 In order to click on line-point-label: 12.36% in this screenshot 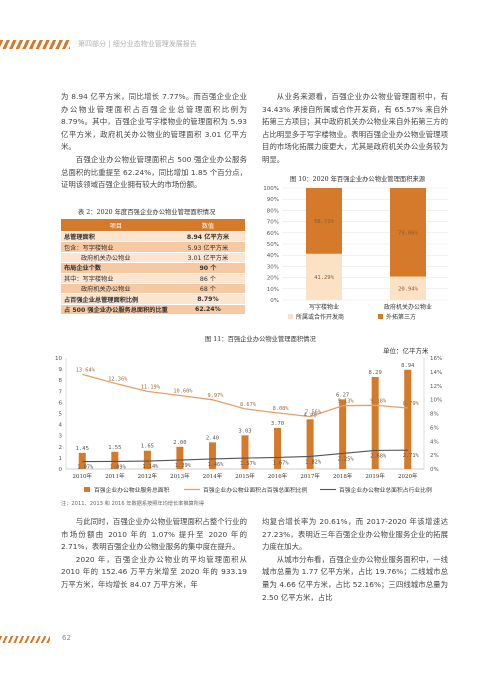, I will do `click(118, 379)`.